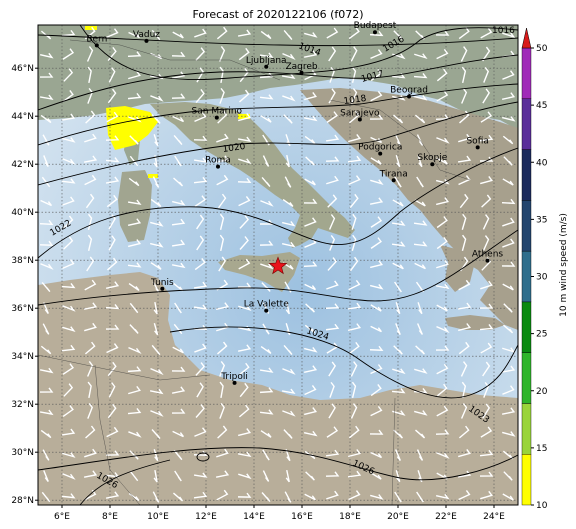 The width and height of the screenshot is (576, 529). What do you see at coordinates (350, 517) in the screenshot?
I see `lon-tick-label: 18°E` at bounding box center [350, 517].